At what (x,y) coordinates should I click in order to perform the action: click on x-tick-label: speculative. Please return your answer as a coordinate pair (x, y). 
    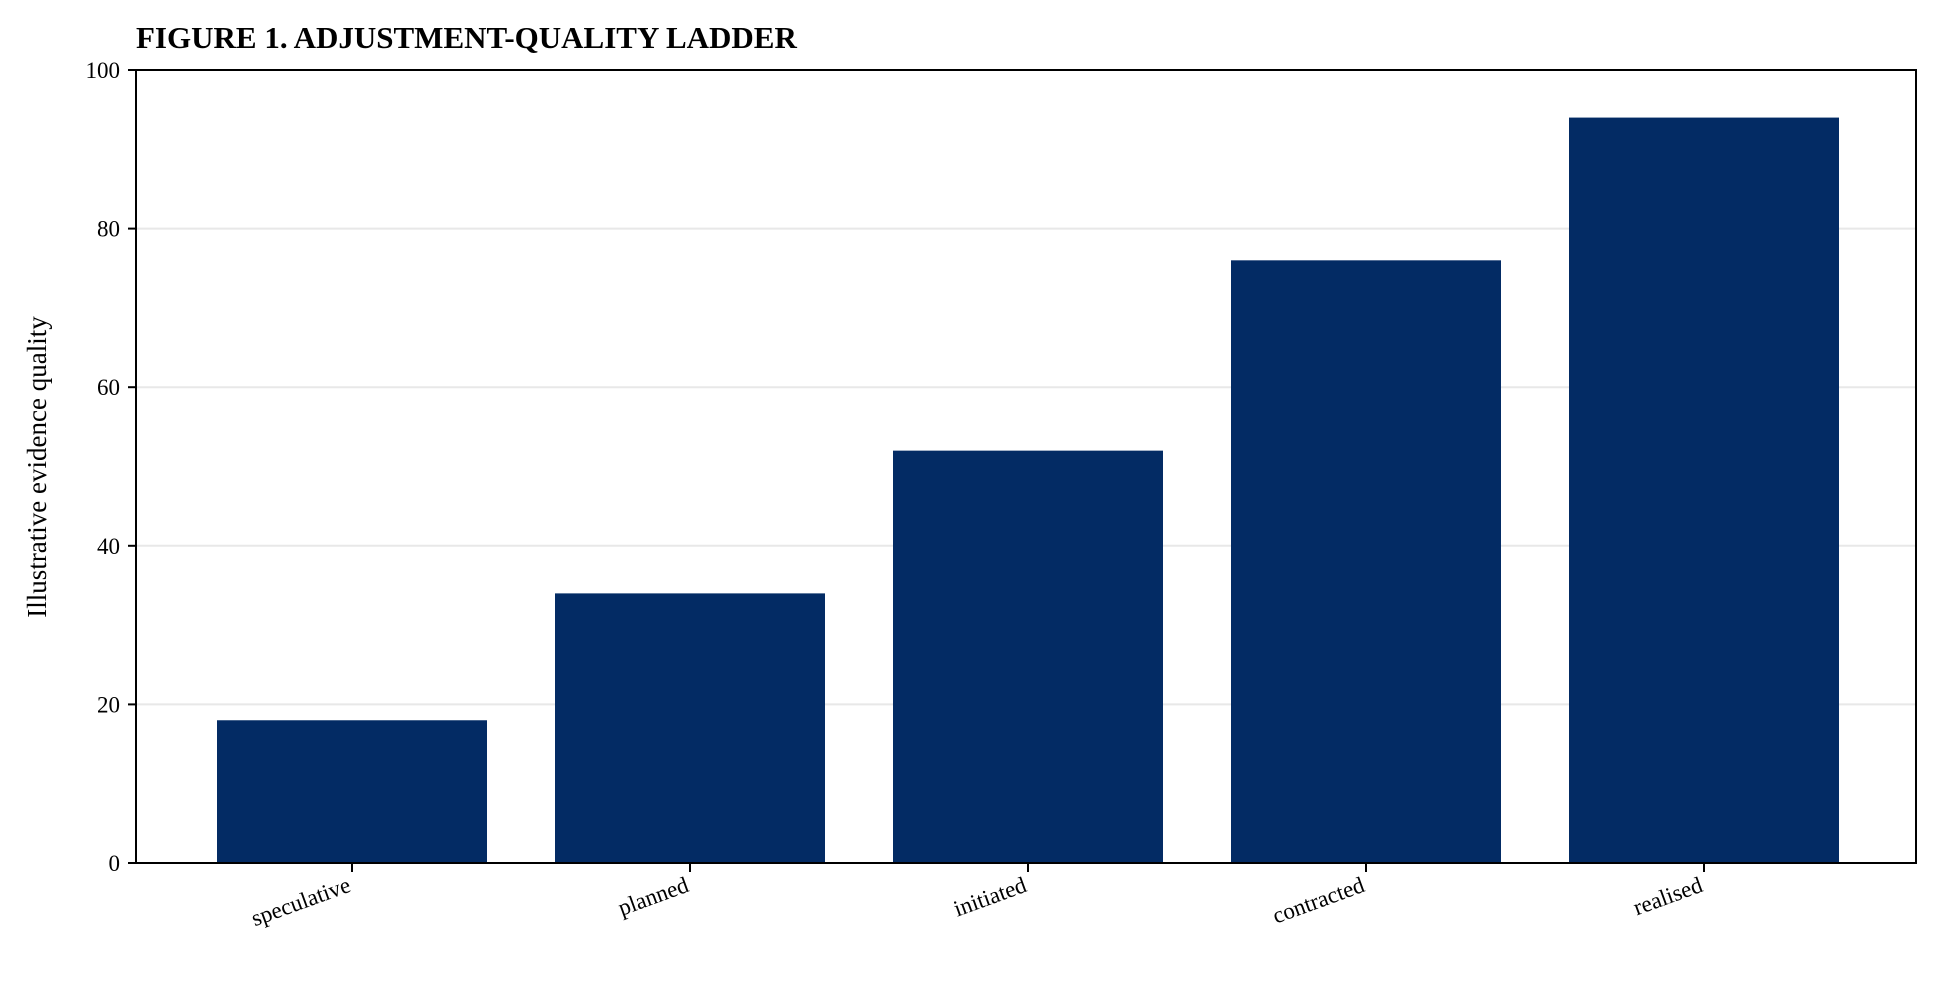
    Looking at the image, I should click on (301, 901).